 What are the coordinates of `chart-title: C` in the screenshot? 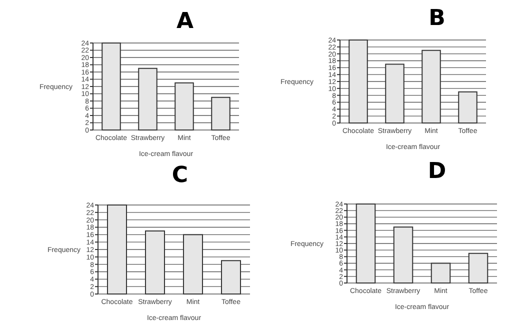 It's located at (180, 175).